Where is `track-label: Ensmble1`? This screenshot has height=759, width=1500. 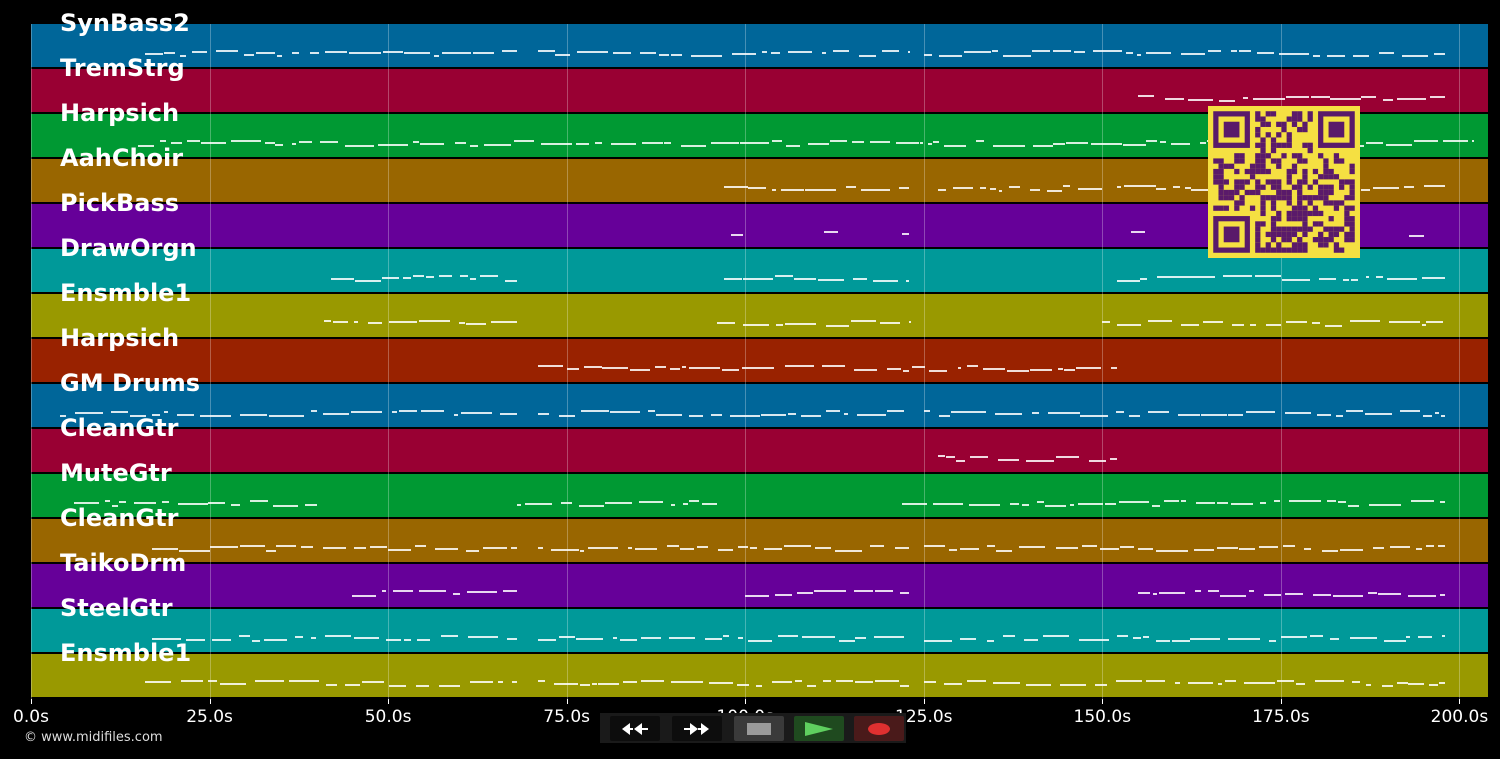
track-label: Ensmble1 is located at coordinates (126, 293).